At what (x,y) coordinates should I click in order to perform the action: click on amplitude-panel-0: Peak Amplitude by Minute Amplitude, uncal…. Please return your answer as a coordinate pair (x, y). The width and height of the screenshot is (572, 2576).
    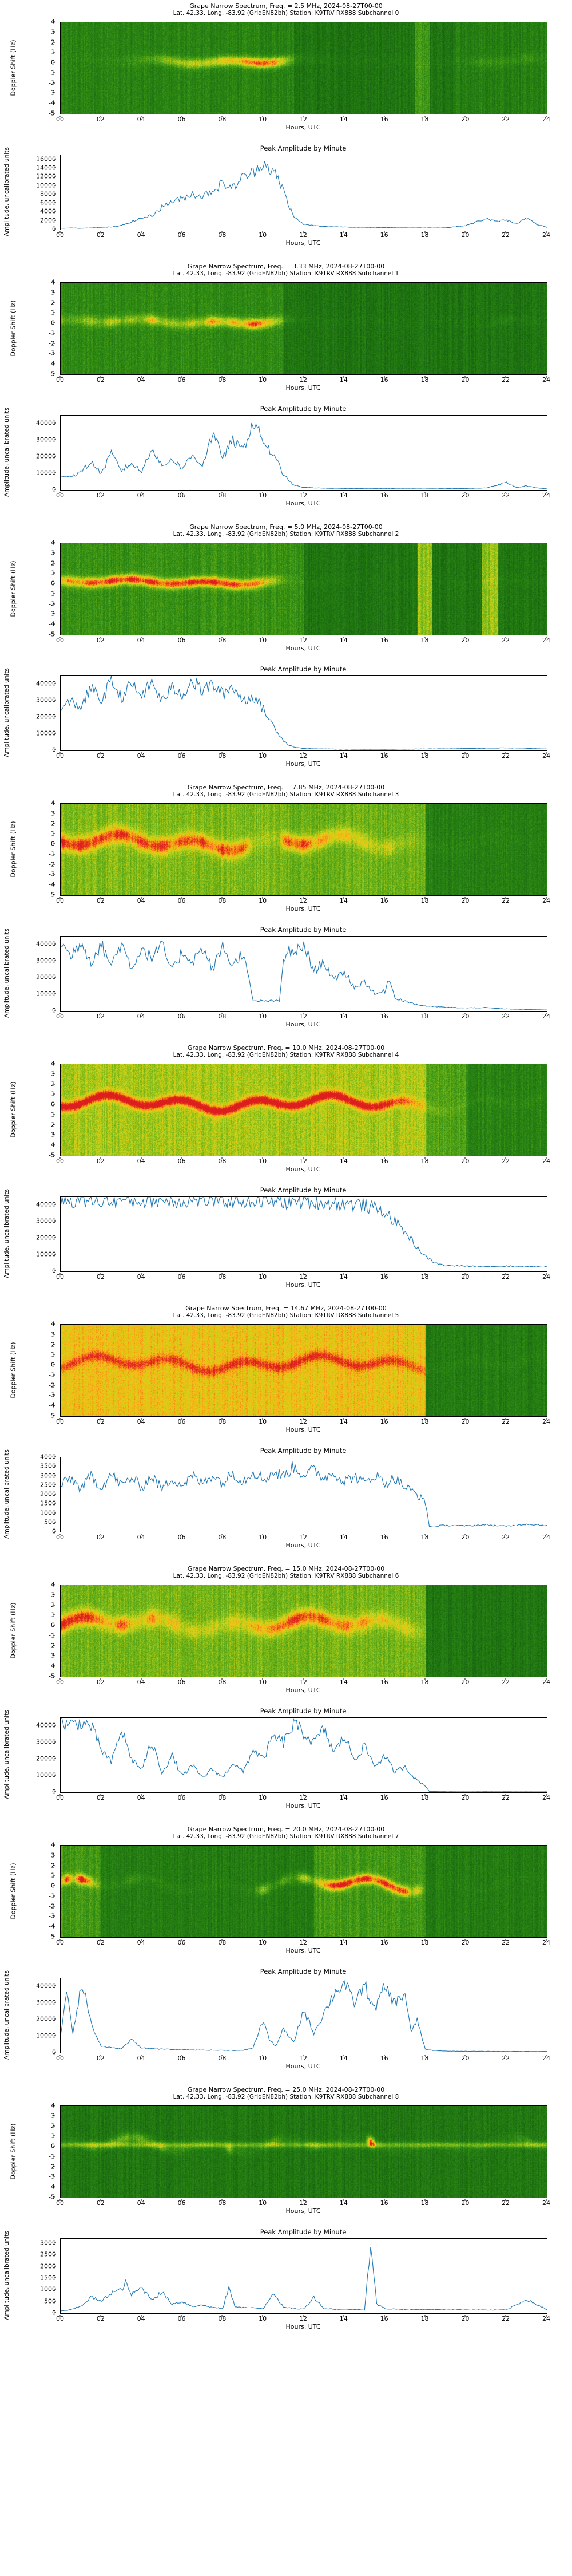
    Looking at the image, I should click on (286, 201).